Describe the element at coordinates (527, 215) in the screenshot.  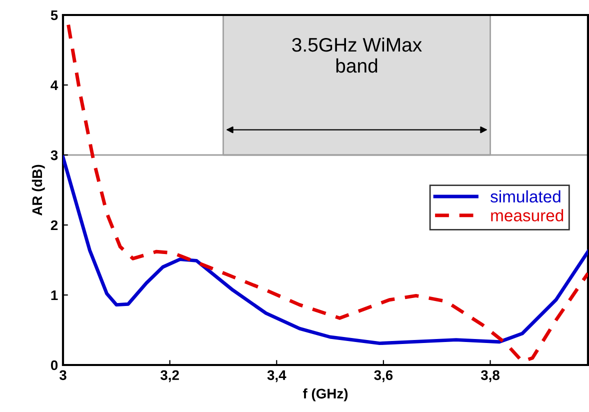
I see `legend-label: measured` at that location.